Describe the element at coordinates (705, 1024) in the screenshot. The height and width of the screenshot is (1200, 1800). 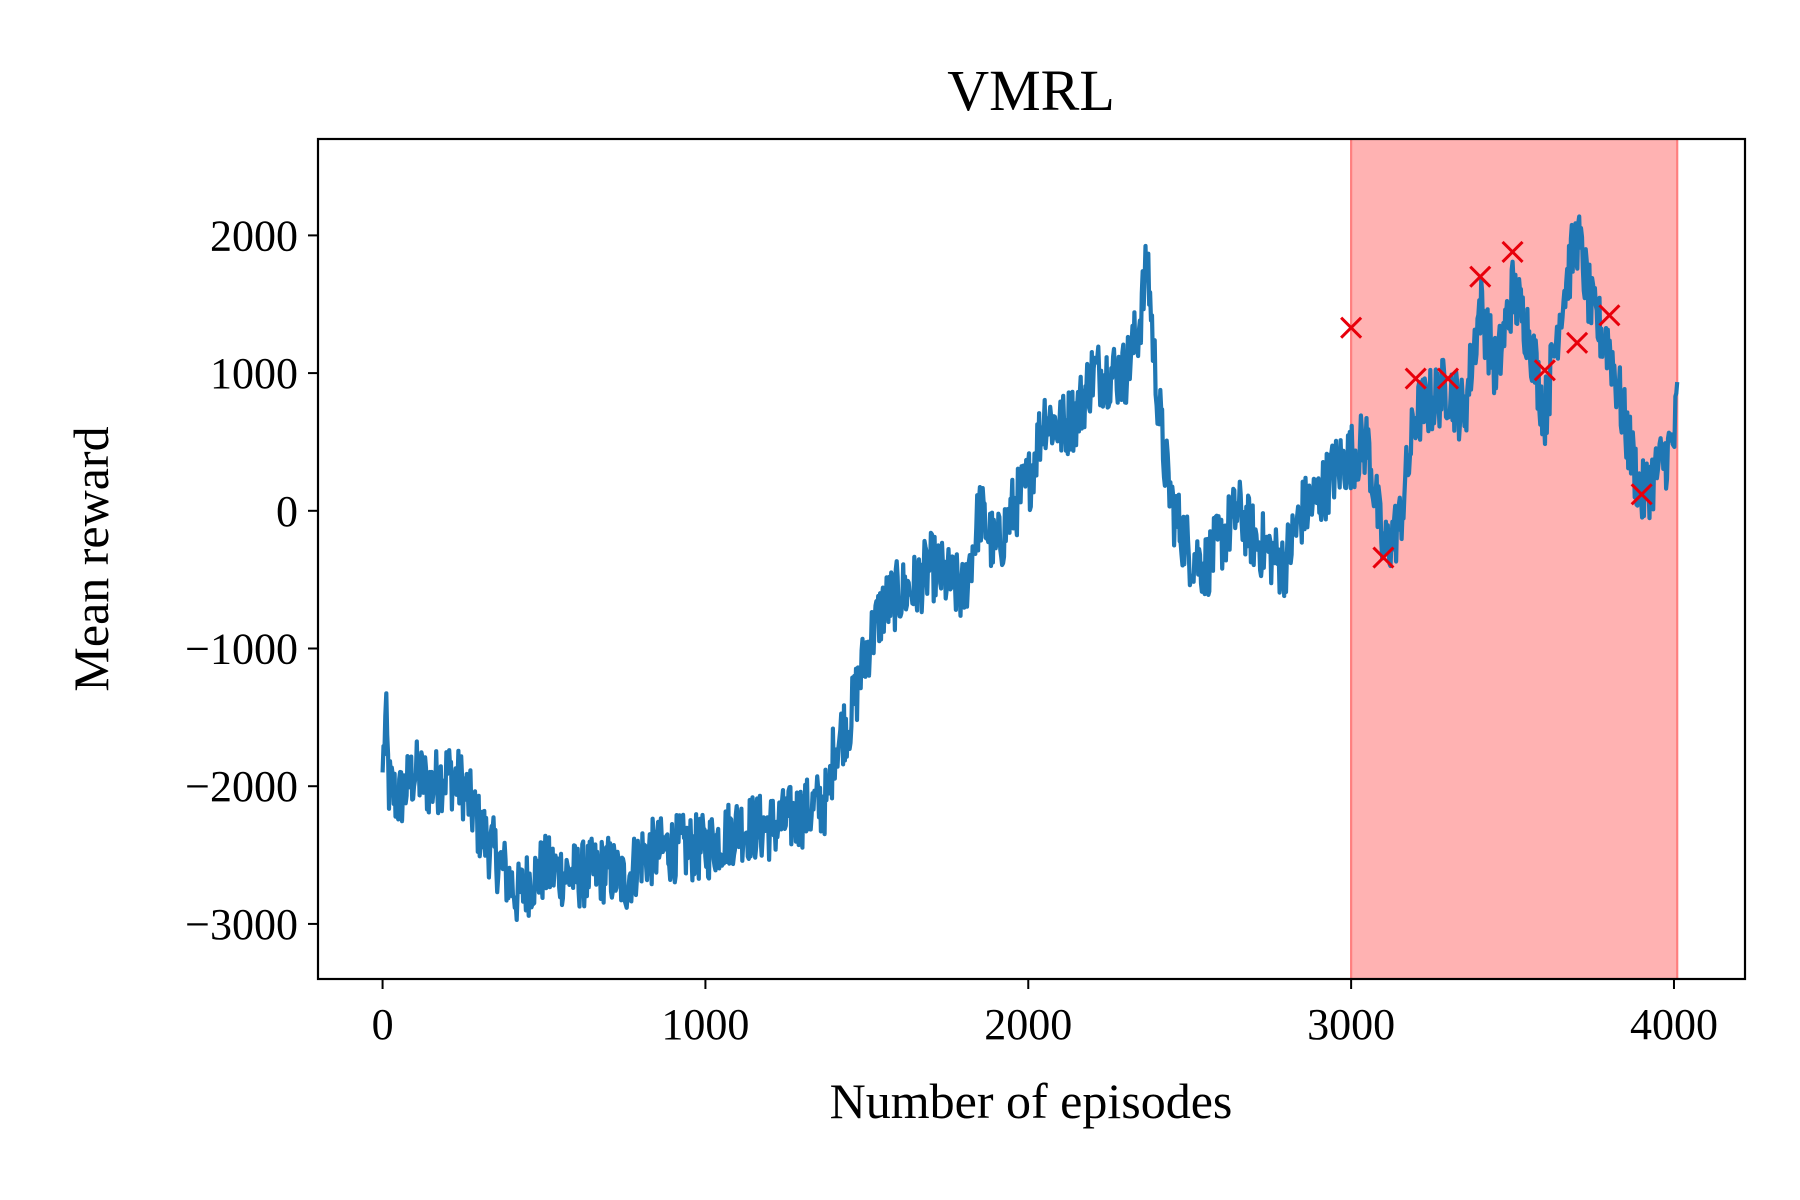
I see `x-tick-label: 1000` at that location.